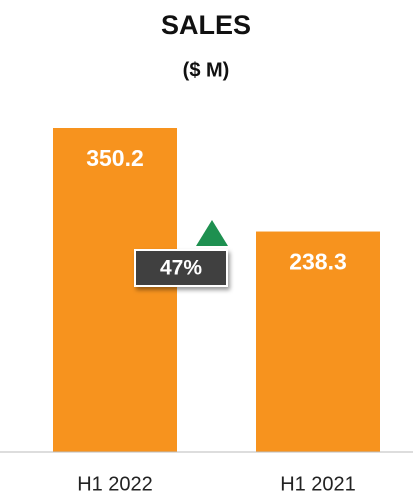 This screenshot has height=496, width=413. I want to click on chart-subtitle: ($ M), so click(206, 70).